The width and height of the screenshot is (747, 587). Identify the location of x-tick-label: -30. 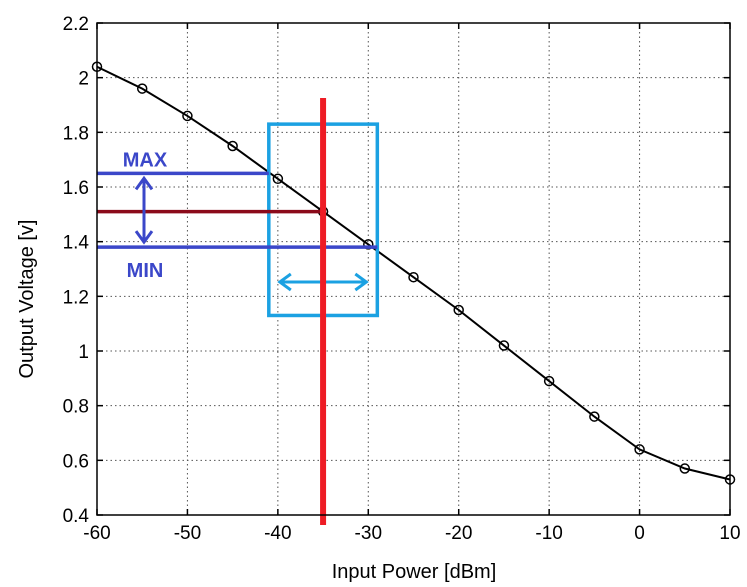
(368, 533).